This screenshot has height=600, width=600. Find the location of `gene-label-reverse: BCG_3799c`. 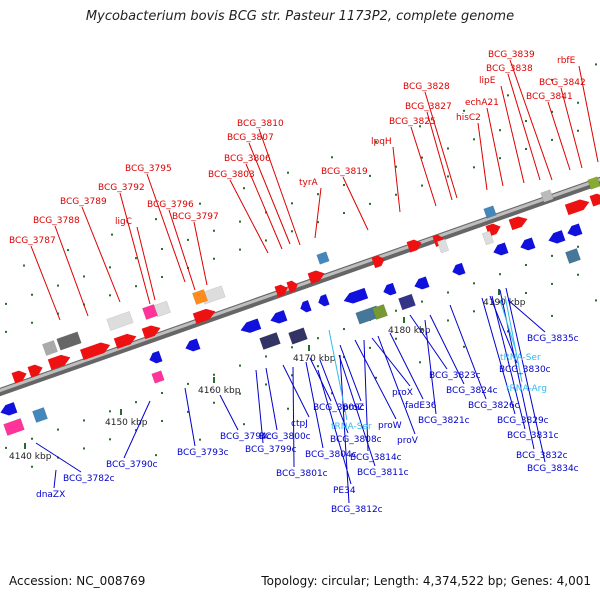

gene-label-reverse: BCG_3799c is located at coordinates (271, 450).